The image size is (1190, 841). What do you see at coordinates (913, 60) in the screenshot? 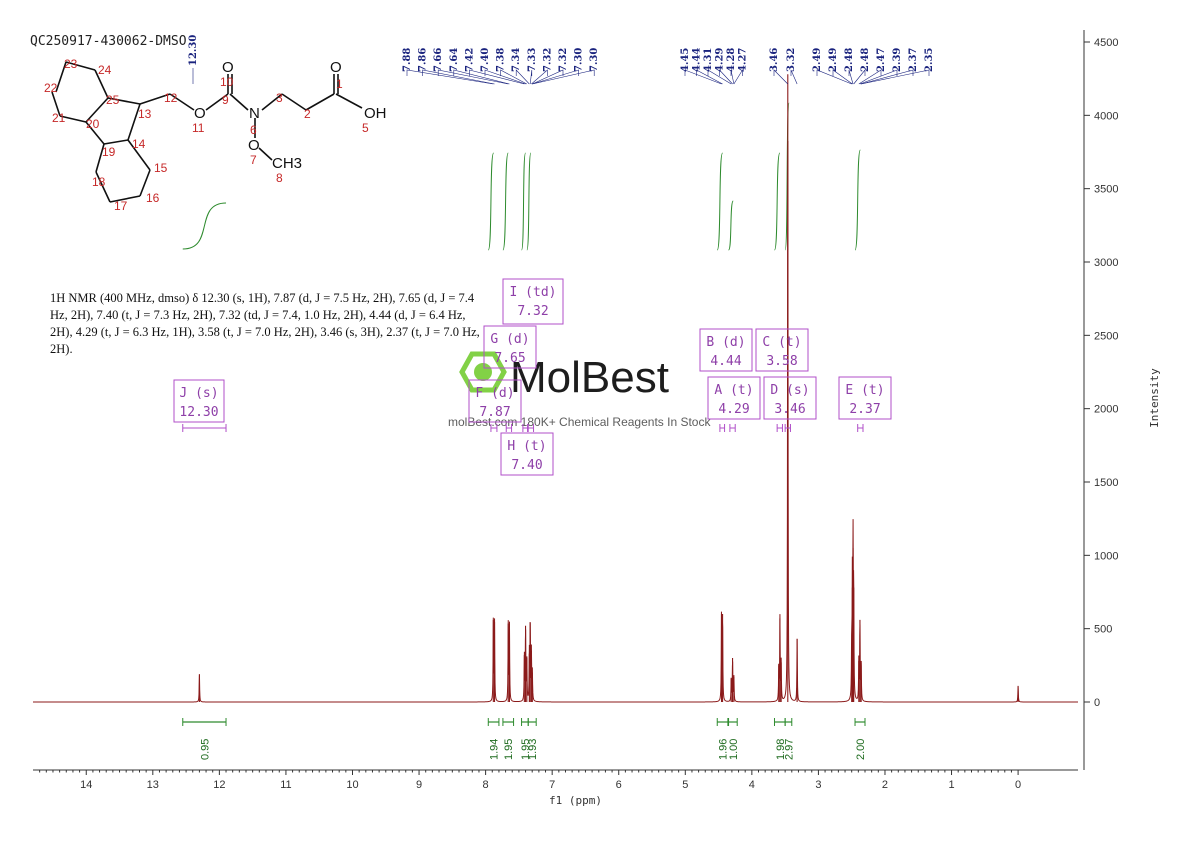
I see `peak-label: 2.37` at bounding box center [913, 60].